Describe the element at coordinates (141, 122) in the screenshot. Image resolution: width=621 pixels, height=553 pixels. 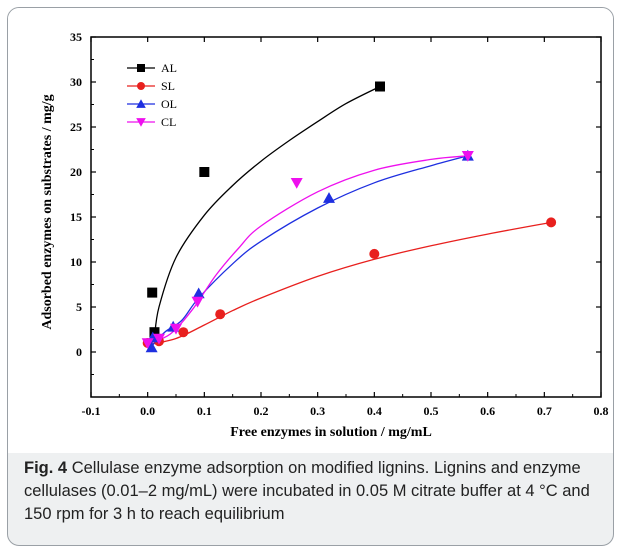
I see `legend-marker-cl` at that location.